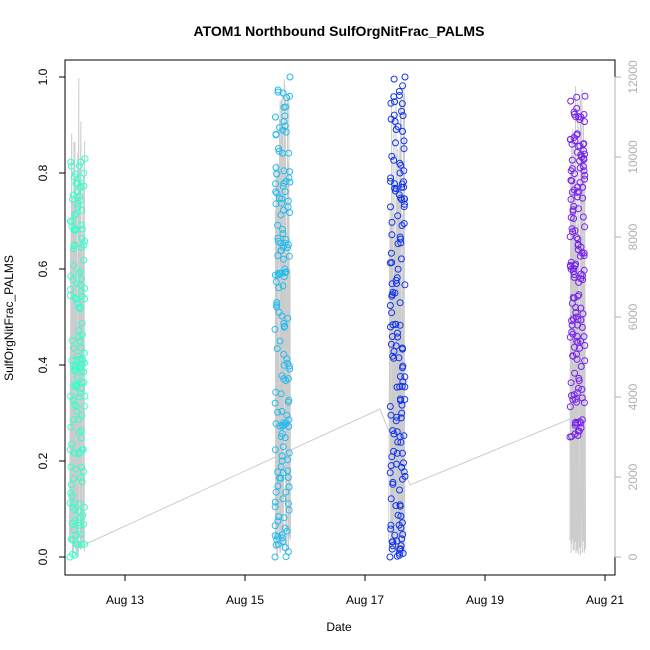 Image resolution: width=650 pixels, height=650 pixels. What do you see at coordinates (605, 600) in the screenshot?
I see `x-tick-label: Aug 21` at bounding box center [605, 600].